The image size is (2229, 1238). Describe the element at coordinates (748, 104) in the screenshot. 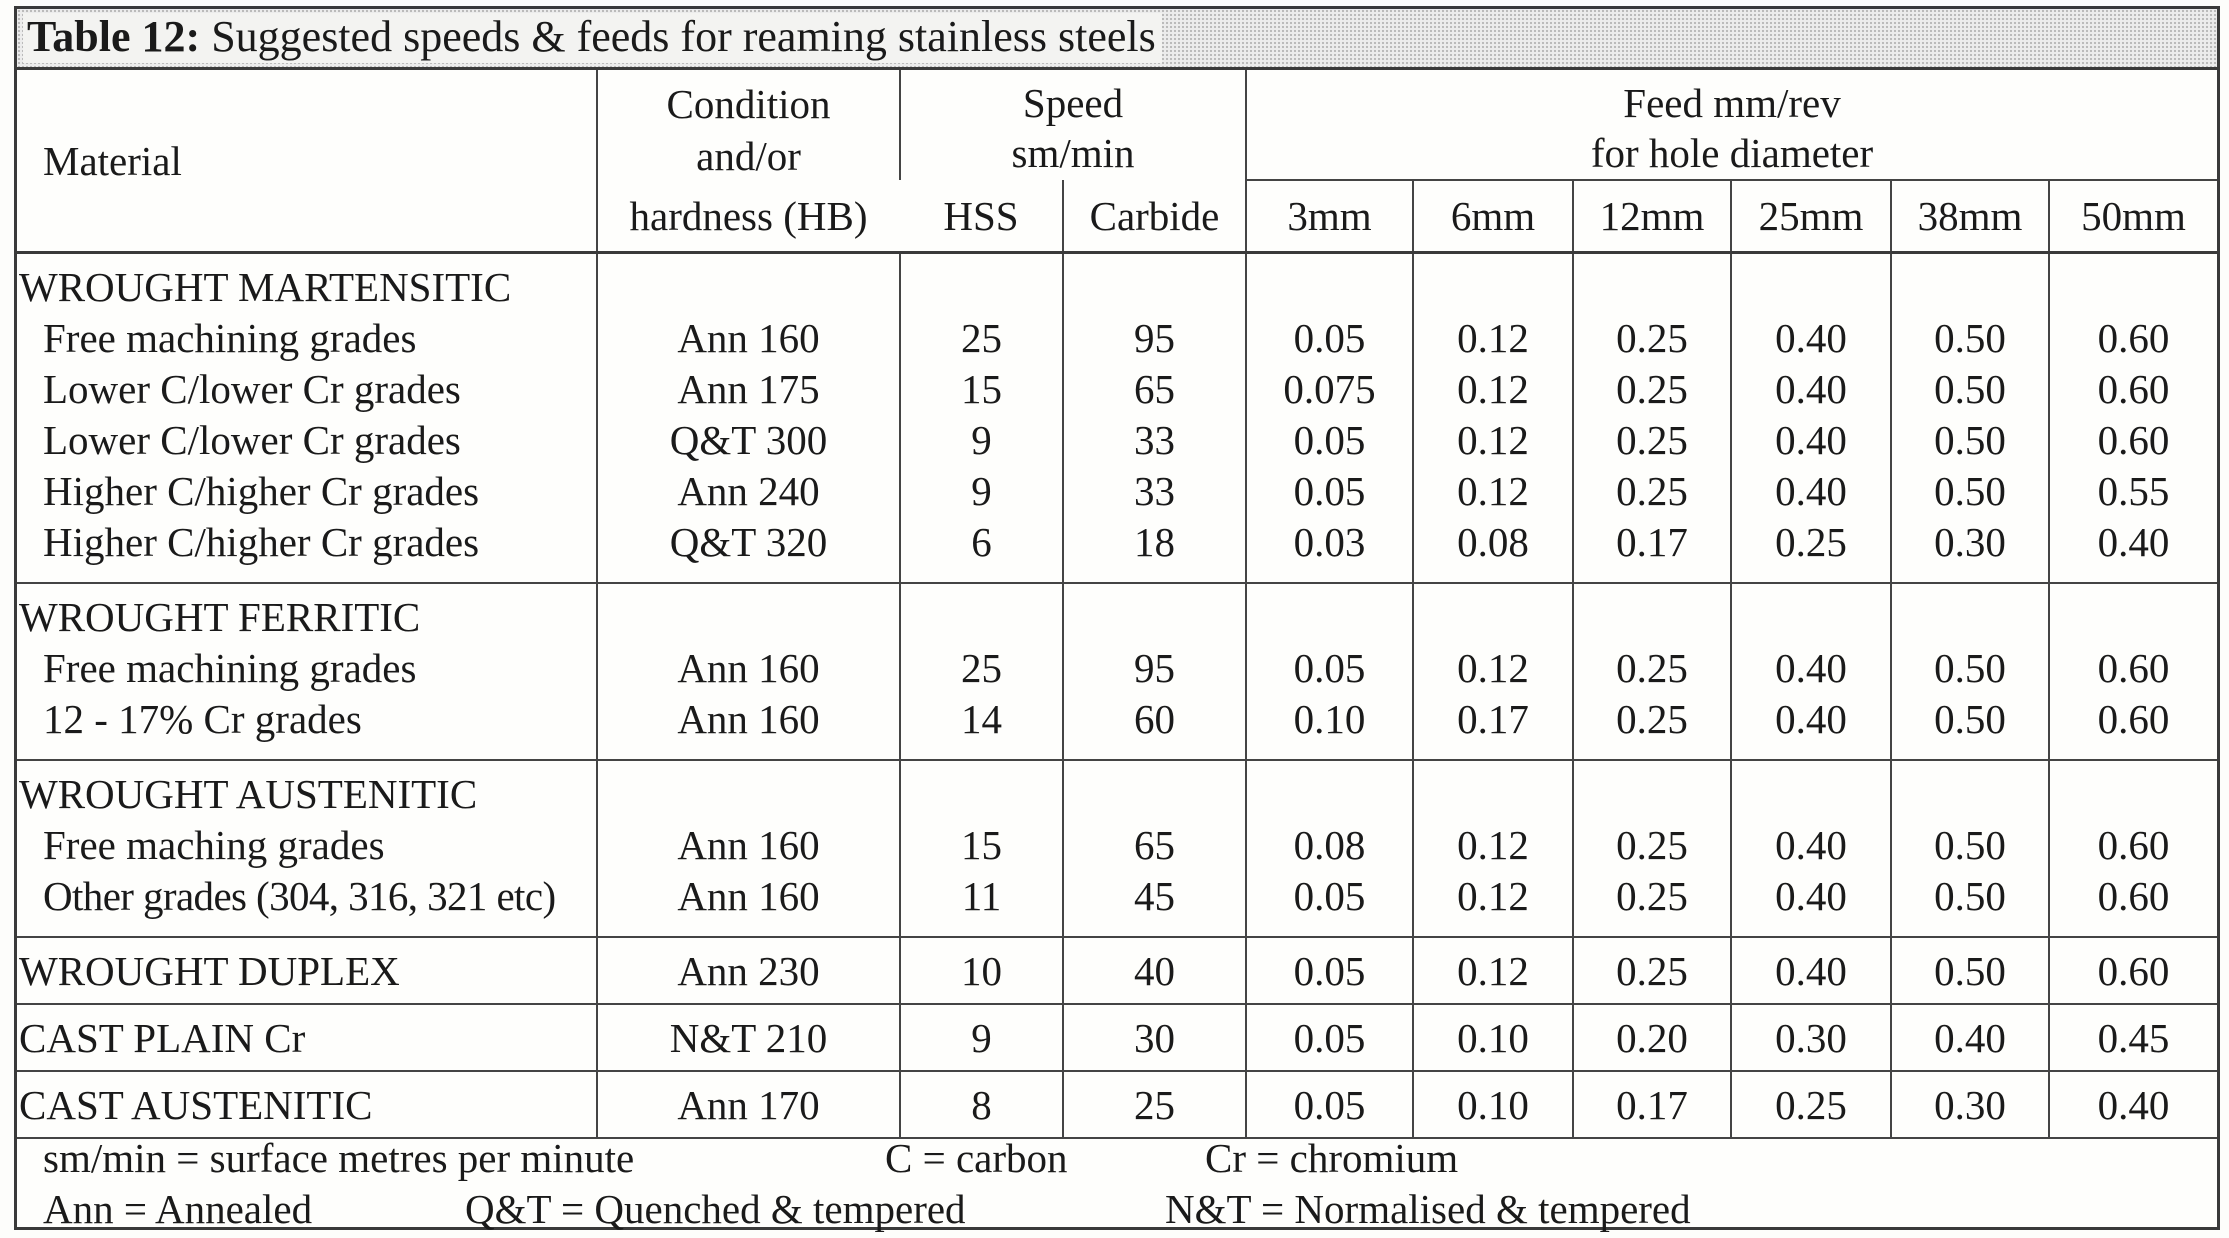

I see `header-condition-top: Condition` at that location.